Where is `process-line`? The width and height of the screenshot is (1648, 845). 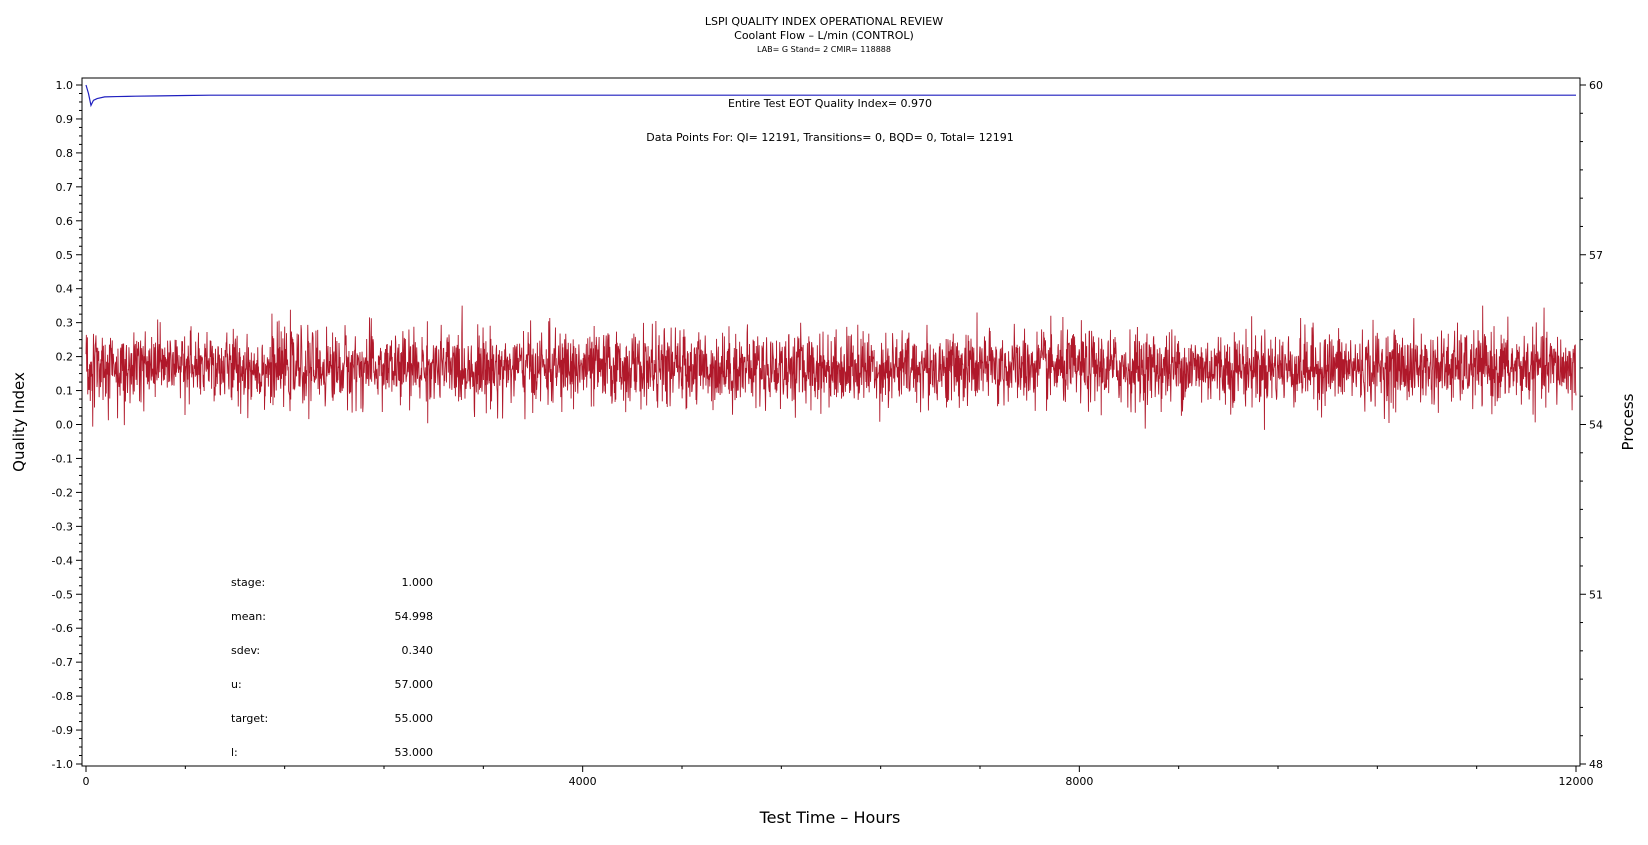 process-line is located at coordinates (831, 367).